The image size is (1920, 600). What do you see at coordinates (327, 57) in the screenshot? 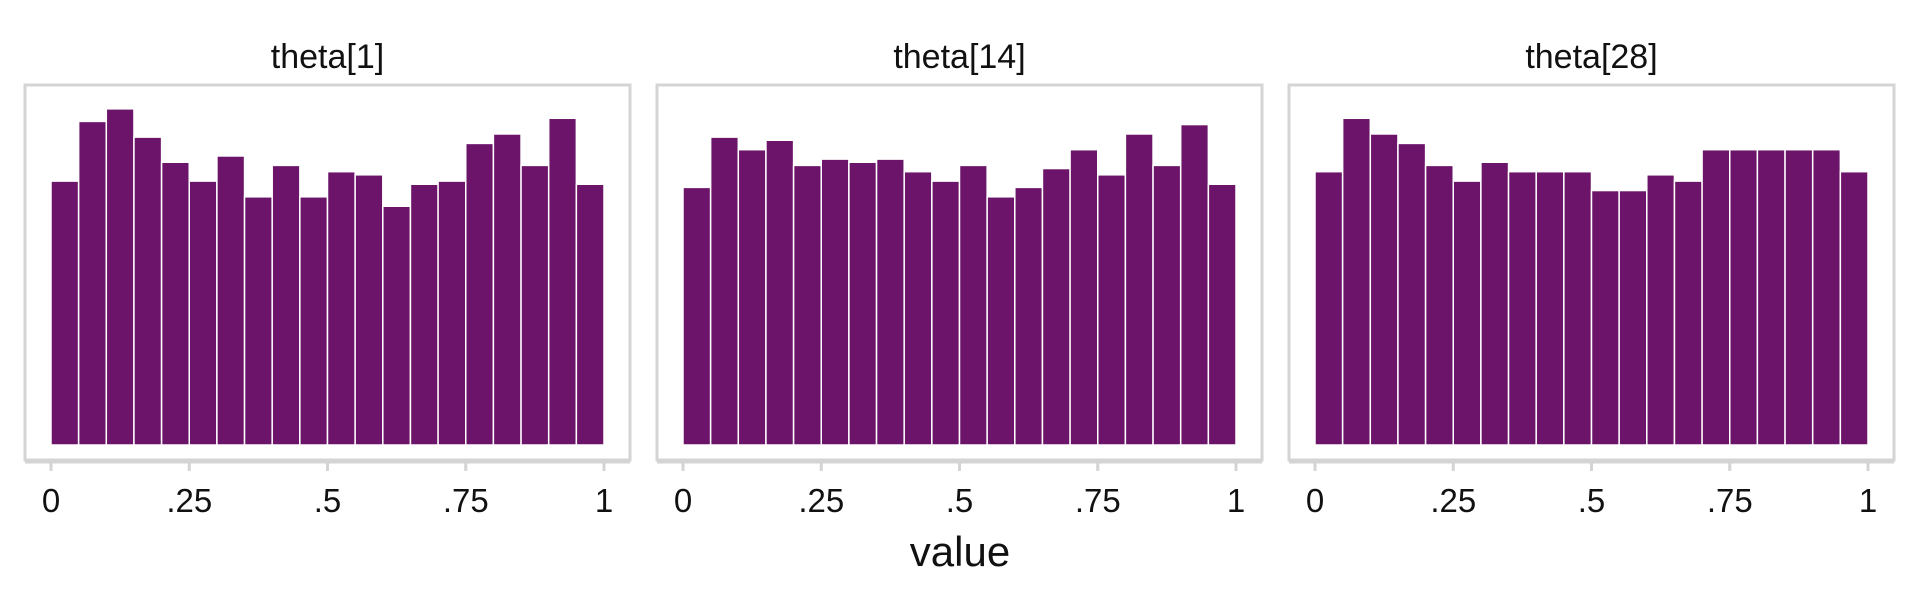
I see `panel-title: theta[1]` at bounding box center [327, 57].